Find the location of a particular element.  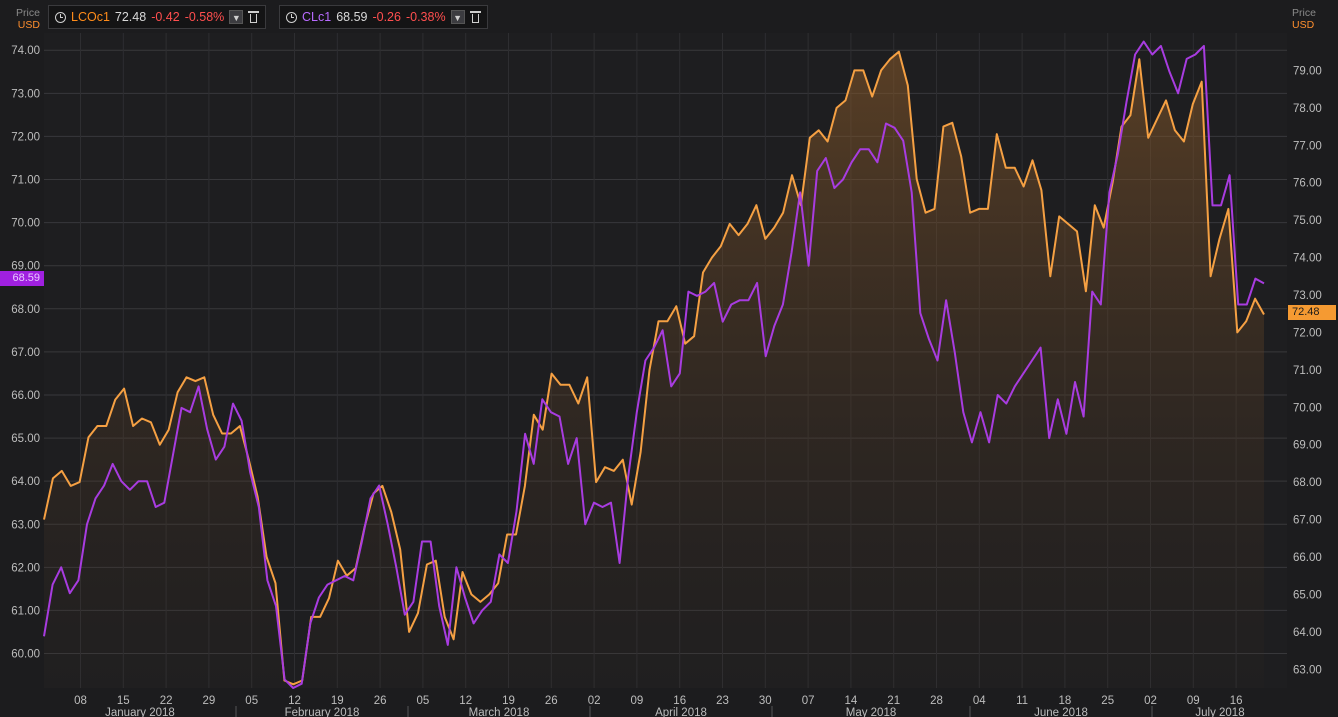

left-tick-label: 62.00 is located at coordinates (25, 568).